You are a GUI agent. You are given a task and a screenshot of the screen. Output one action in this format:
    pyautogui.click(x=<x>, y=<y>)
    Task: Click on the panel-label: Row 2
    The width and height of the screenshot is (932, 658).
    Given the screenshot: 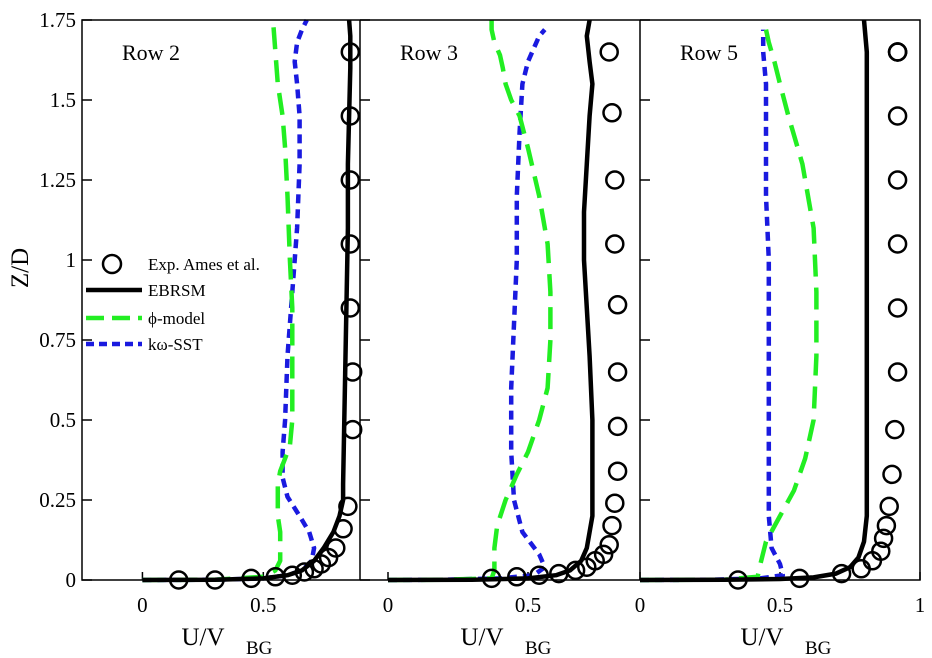 What is the action you would take?
    pyautogui.click(x=151, y=52)
    